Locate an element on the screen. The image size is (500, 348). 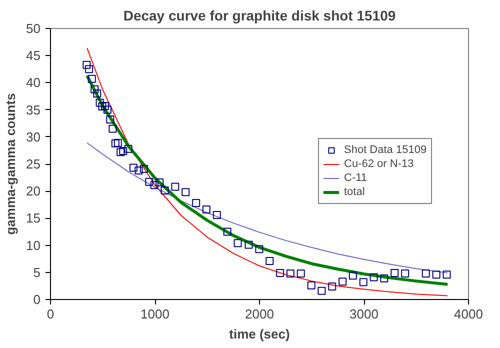
y-tick-label: 35 is located at coordinates (33, 110).